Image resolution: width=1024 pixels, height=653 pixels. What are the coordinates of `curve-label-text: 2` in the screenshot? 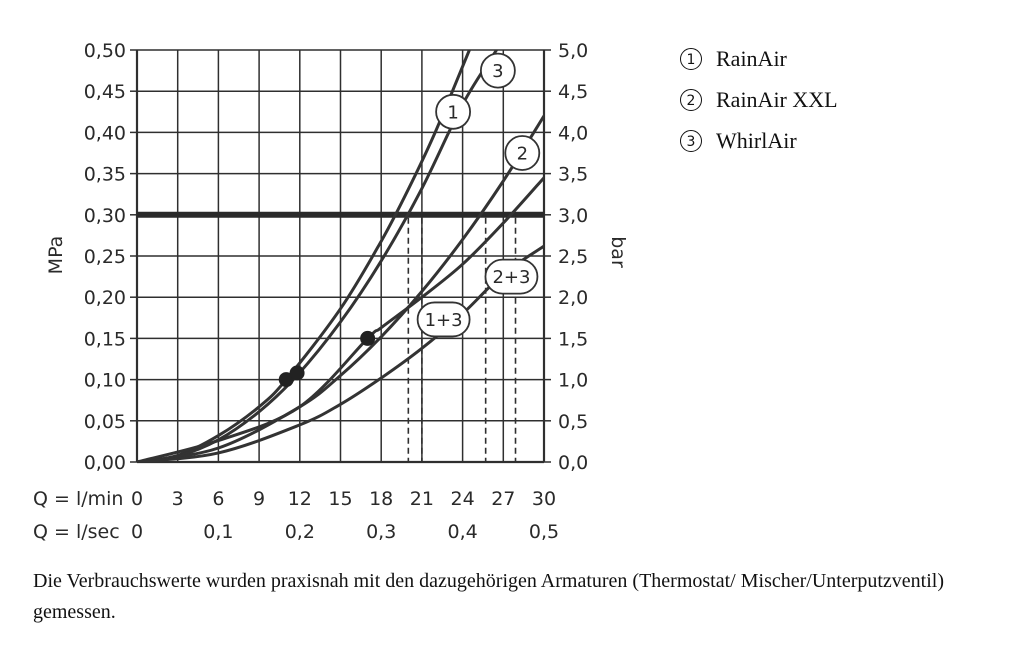 It's located at (522, 154).